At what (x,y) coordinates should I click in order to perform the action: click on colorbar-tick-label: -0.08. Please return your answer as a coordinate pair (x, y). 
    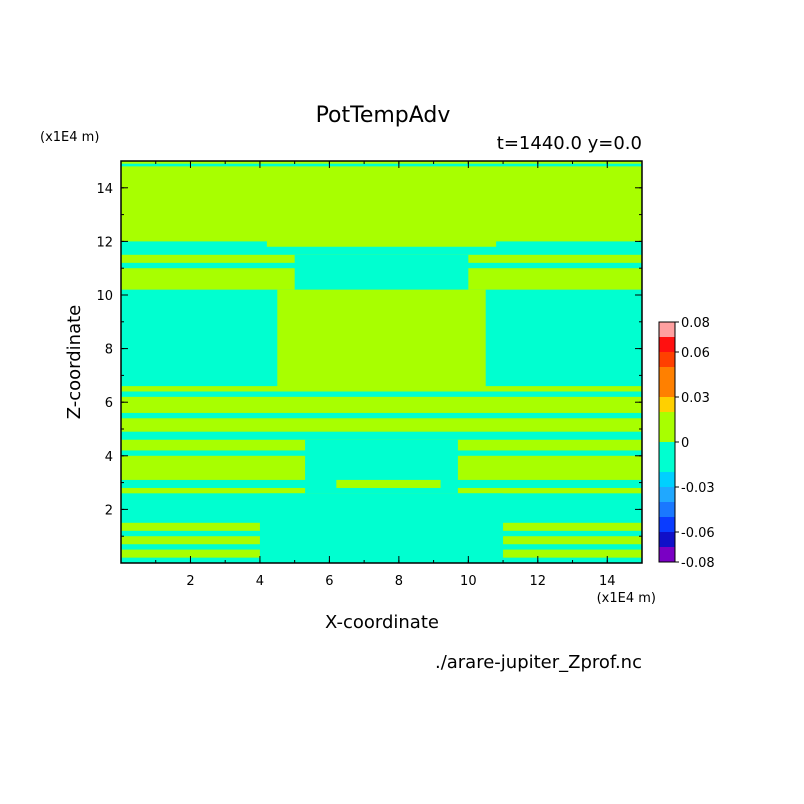
    Looking at the image, I should click on (698, 563).